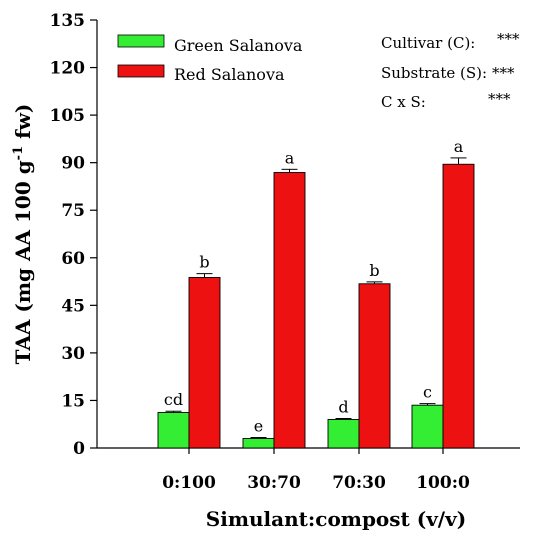 This screenshot has height=539, width=550. What do you see at coordinates (336, 519) in the screenshot?
I see `x-axis-title: Simulant:compost (v/v)` at bounding box center [336, 519].